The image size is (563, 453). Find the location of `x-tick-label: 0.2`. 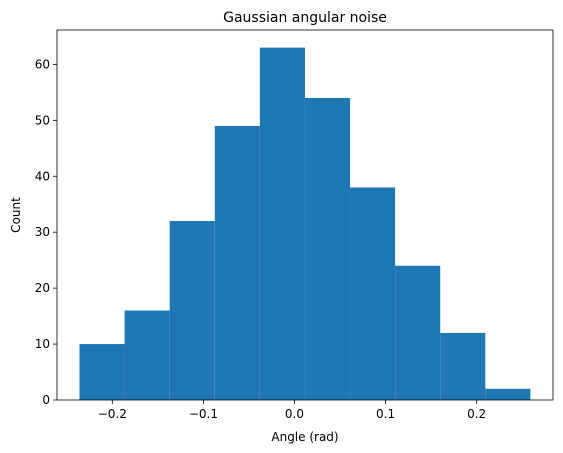

x-tick-label: 0.2 is located at coordinates (476, 414).